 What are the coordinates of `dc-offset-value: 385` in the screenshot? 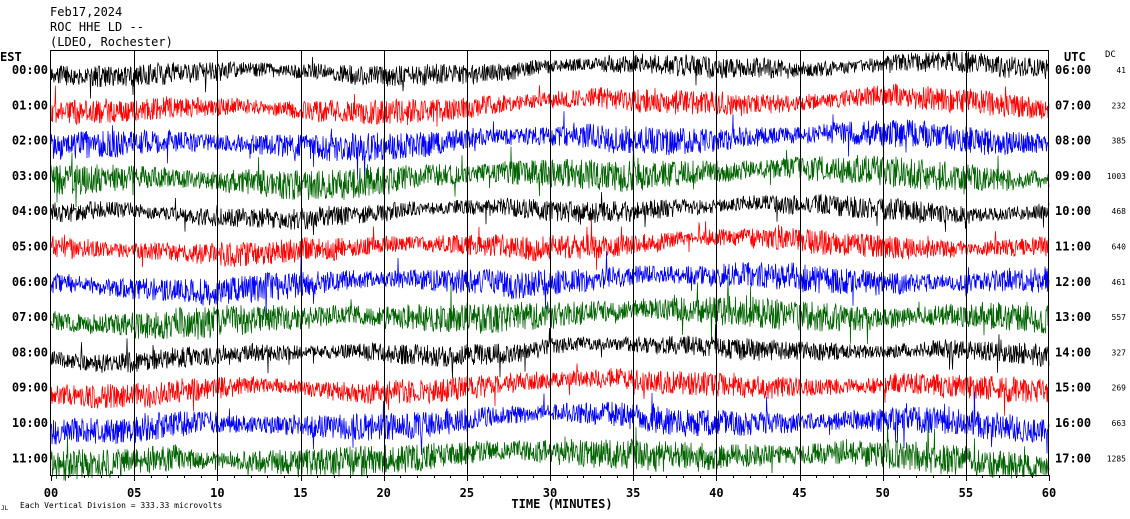 It's located at (1119, 141).